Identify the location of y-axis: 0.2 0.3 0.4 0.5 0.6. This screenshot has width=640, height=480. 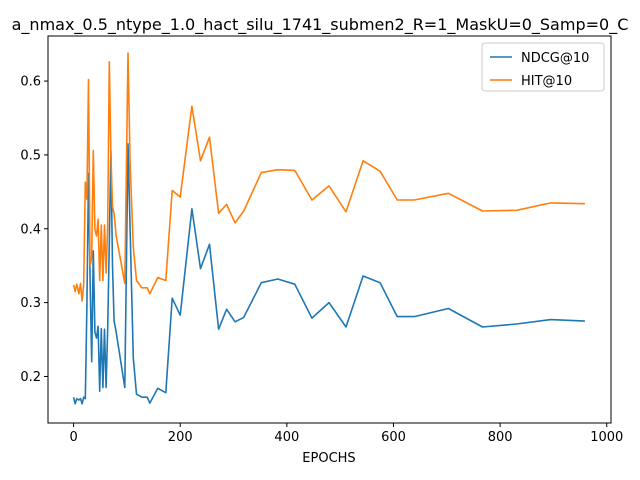
(34, 230).